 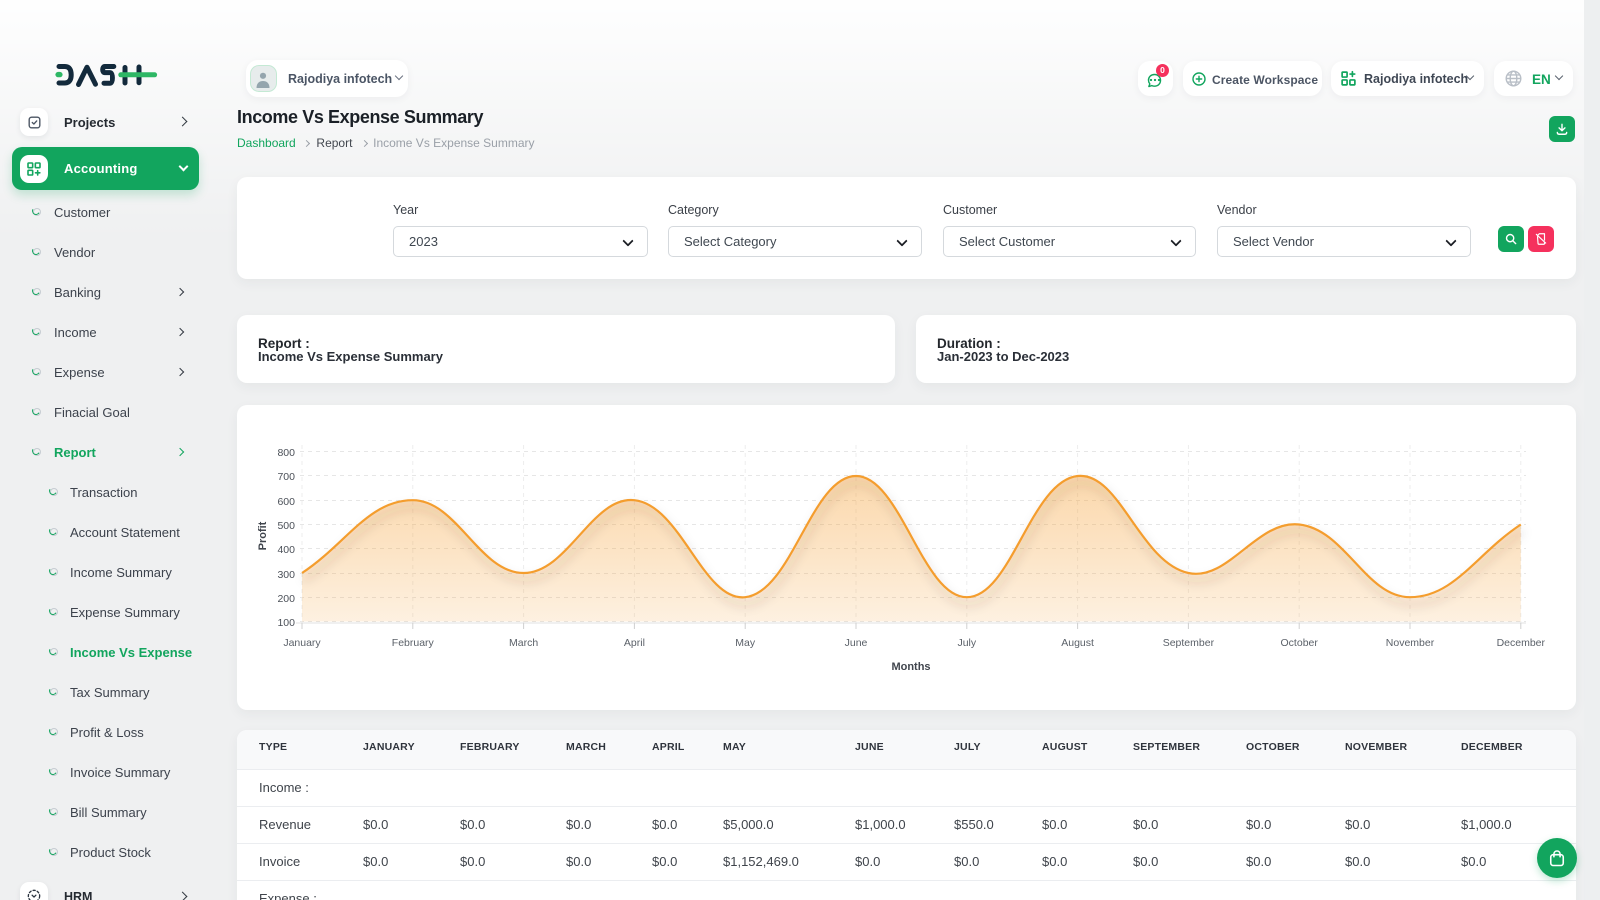 I want to click on svg-text: 500, so click(x=286, y=526).